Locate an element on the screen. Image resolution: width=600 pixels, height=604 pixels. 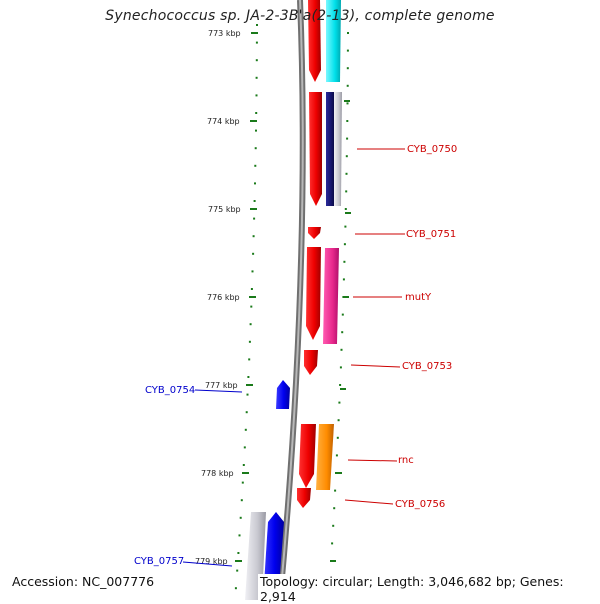
backbone-arc-highlight is located at coordinates (291, 300).